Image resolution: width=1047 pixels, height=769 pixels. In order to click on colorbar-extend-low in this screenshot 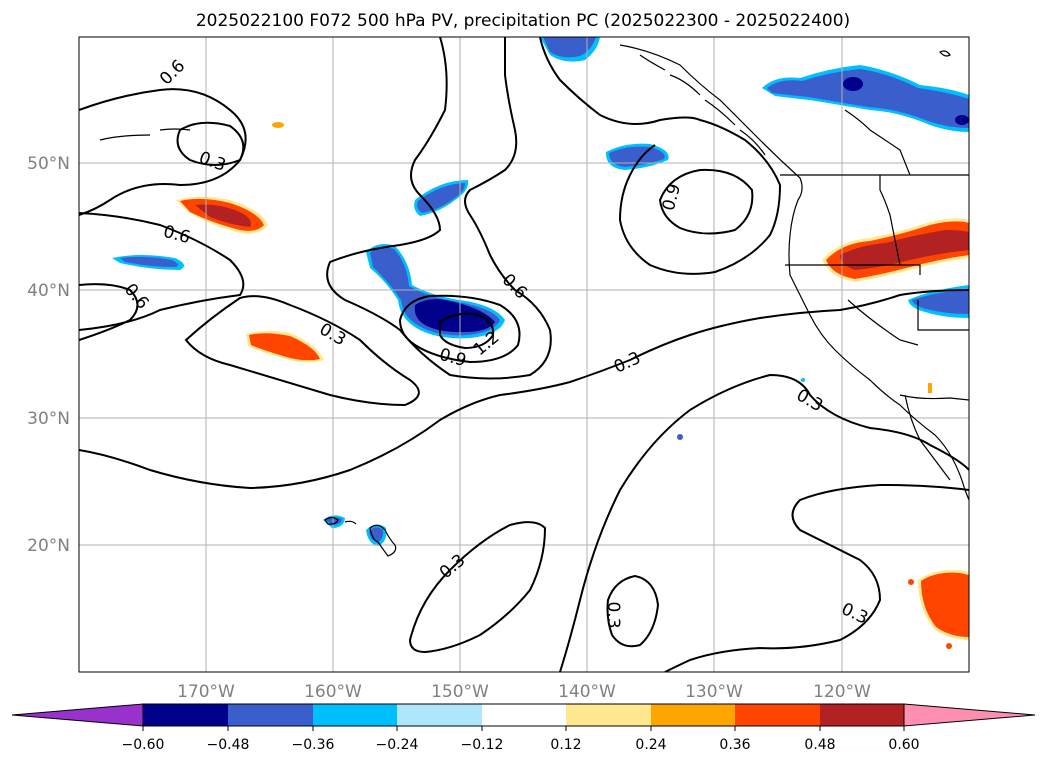, I will do `click(77, 715)`.